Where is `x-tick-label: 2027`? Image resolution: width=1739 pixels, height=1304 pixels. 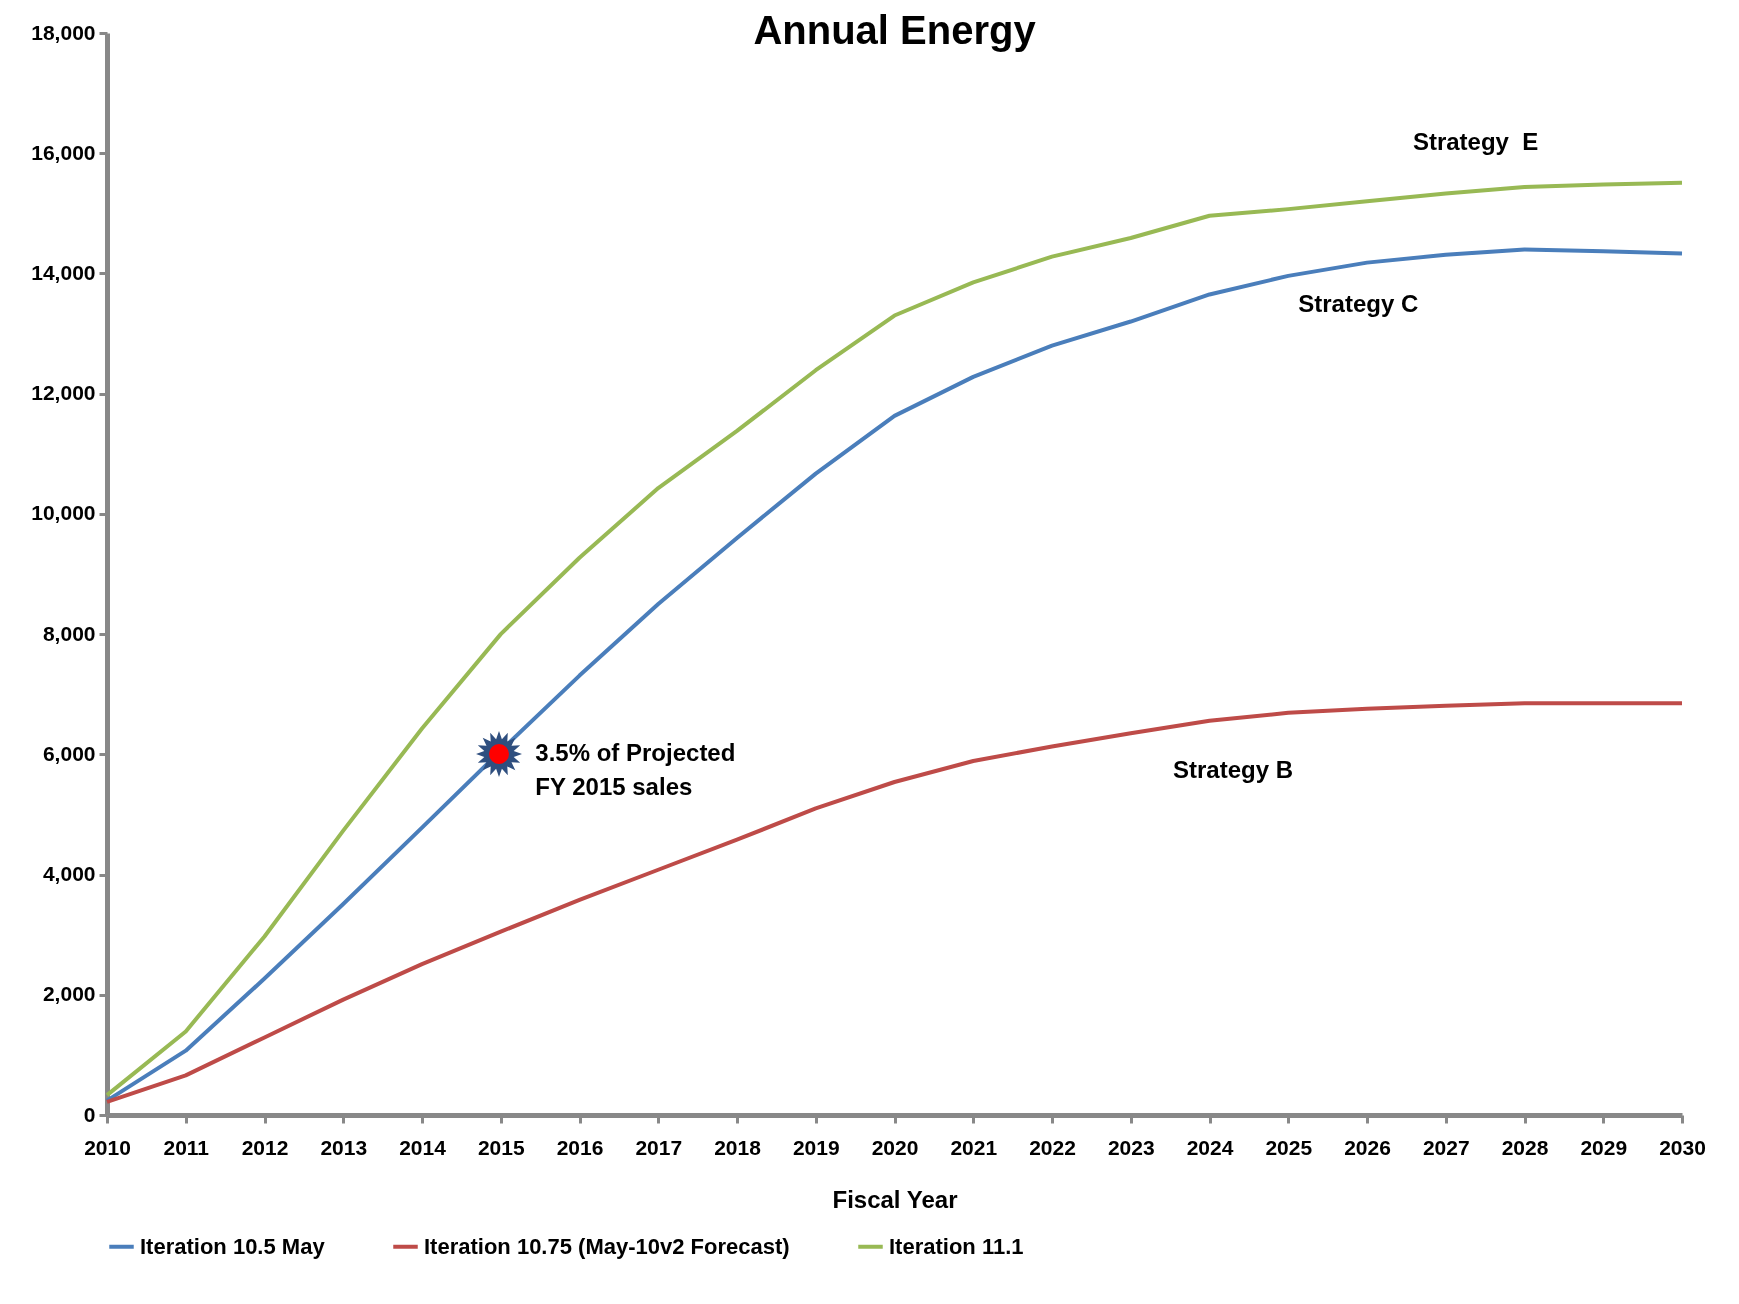 x-tick-label: 2027 is located at coordinates (1446, 1147).